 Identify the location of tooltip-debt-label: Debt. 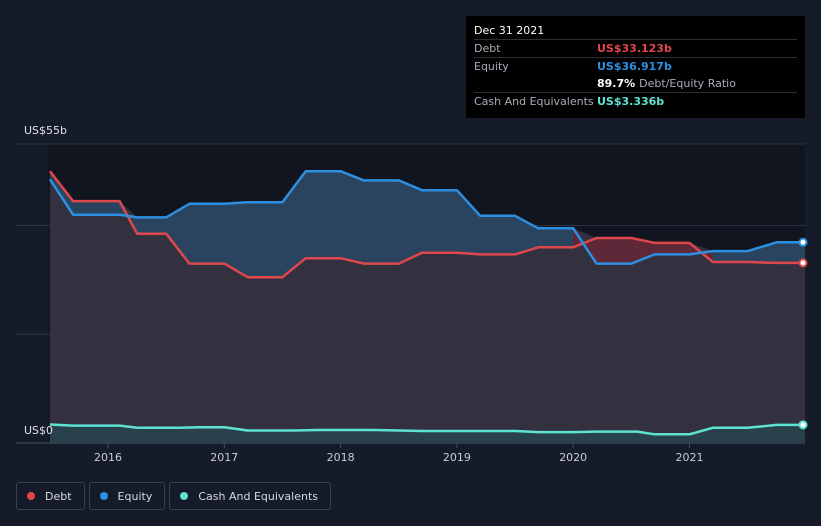
(487, 48).